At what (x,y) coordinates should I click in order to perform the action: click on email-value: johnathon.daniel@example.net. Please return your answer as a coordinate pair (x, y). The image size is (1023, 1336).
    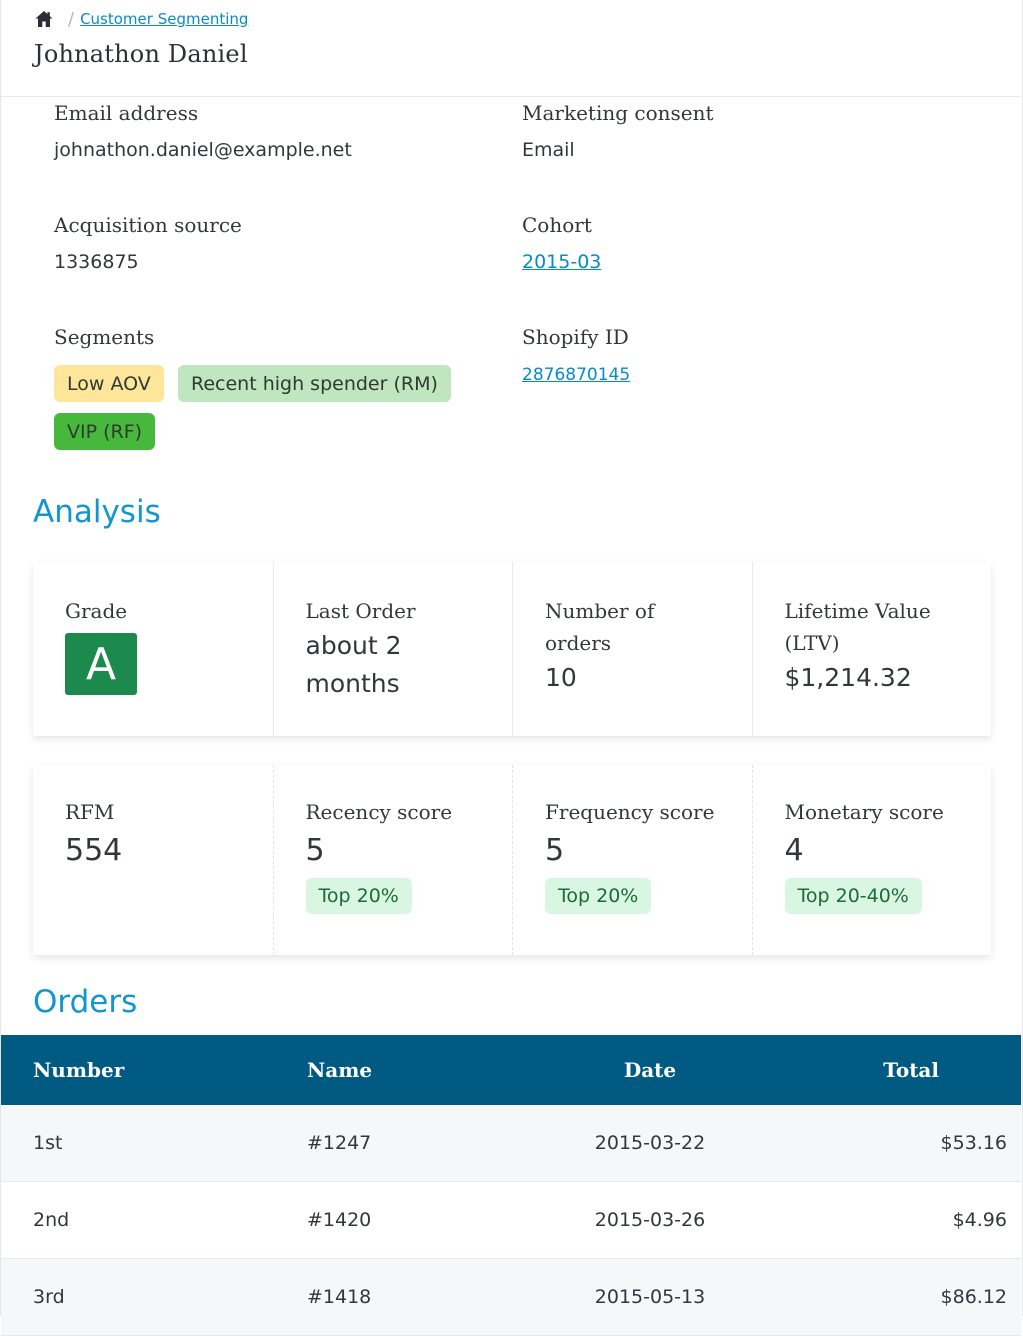
    Looking at the image, I should click on (203, 150).